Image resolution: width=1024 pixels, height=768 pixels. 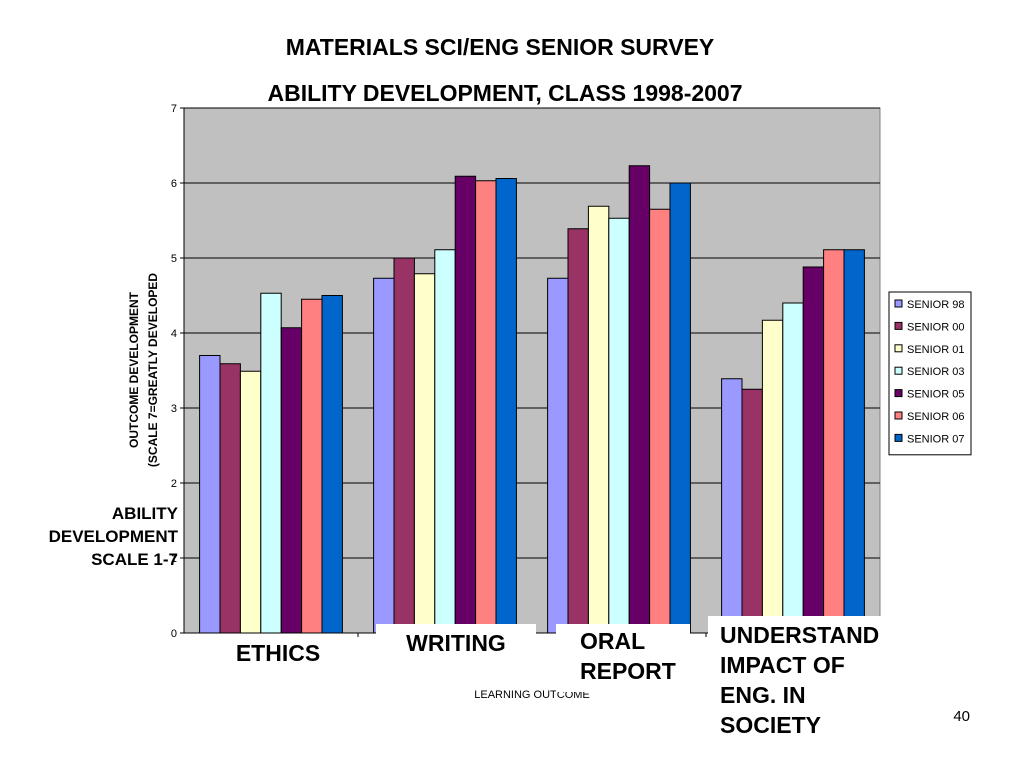 I want to click on y-tick-label: 5, so click(x=174, y=259).